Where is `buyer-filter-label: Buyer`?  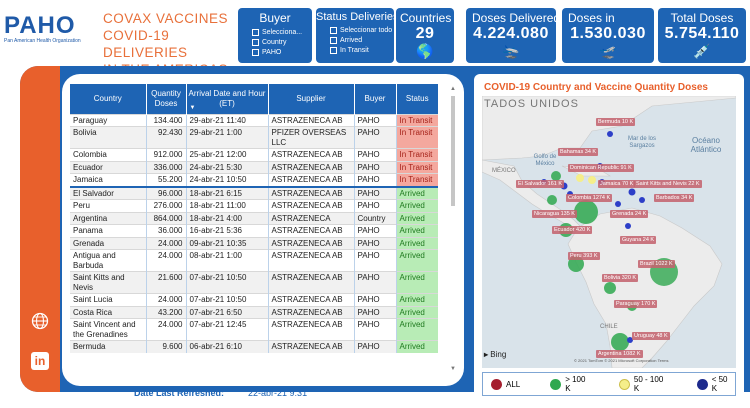
buyer-filter-label: Buyer is located at coordinates (275, 18).